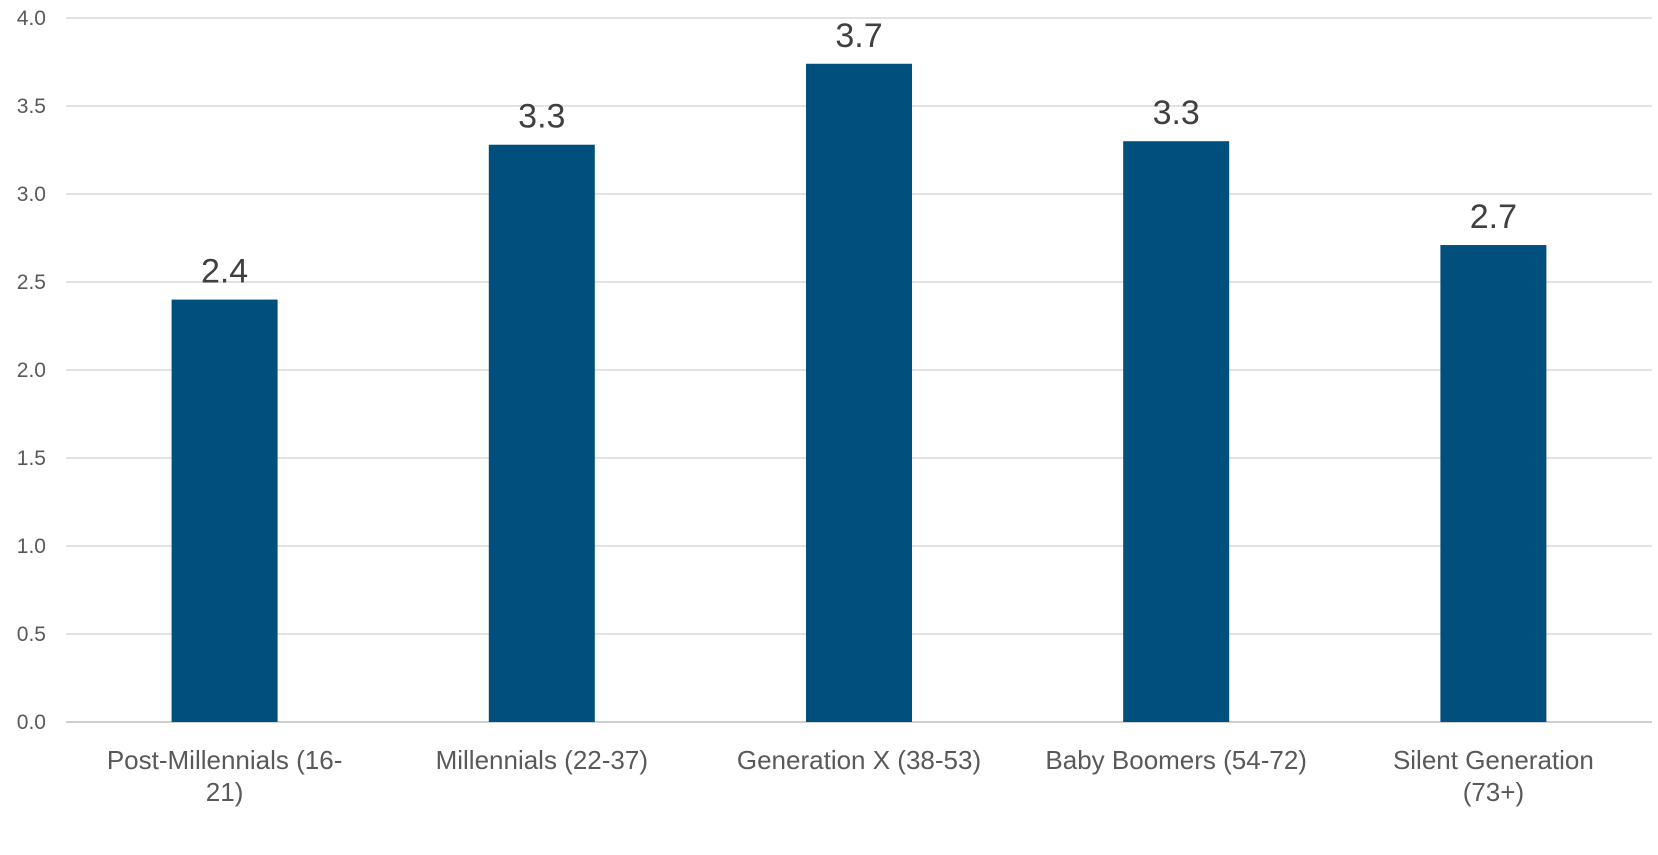 The height and width of the screenshot is (855, 1658). What do you see at coordinates (225, 792) in the screenshot?
I see `category-label: 21)` at bounding box center [225, 792].